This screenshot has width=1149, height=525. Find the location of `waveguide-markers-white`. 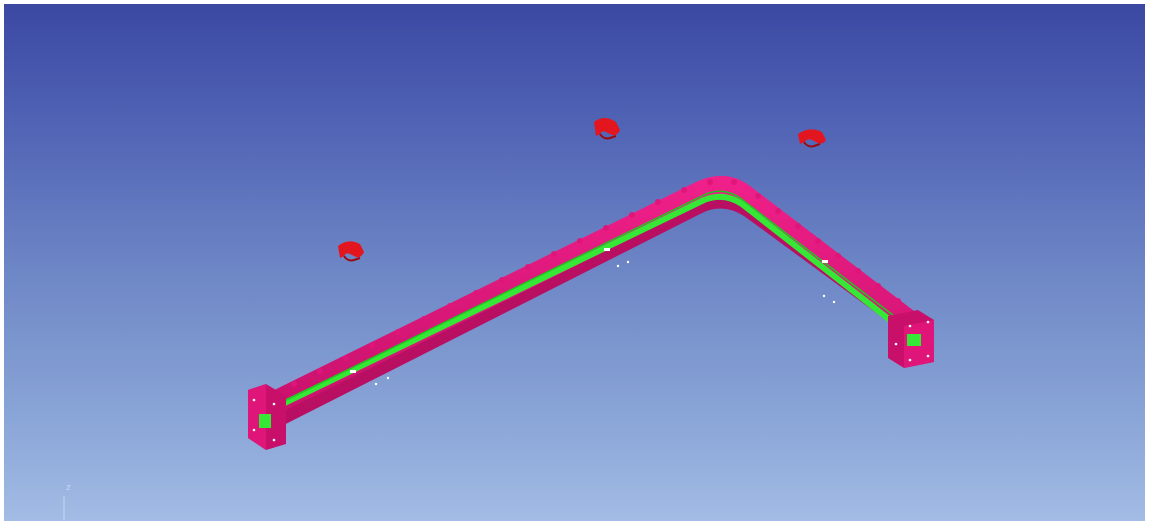

waveguide-markers-white is located at coordinates (593, 317).